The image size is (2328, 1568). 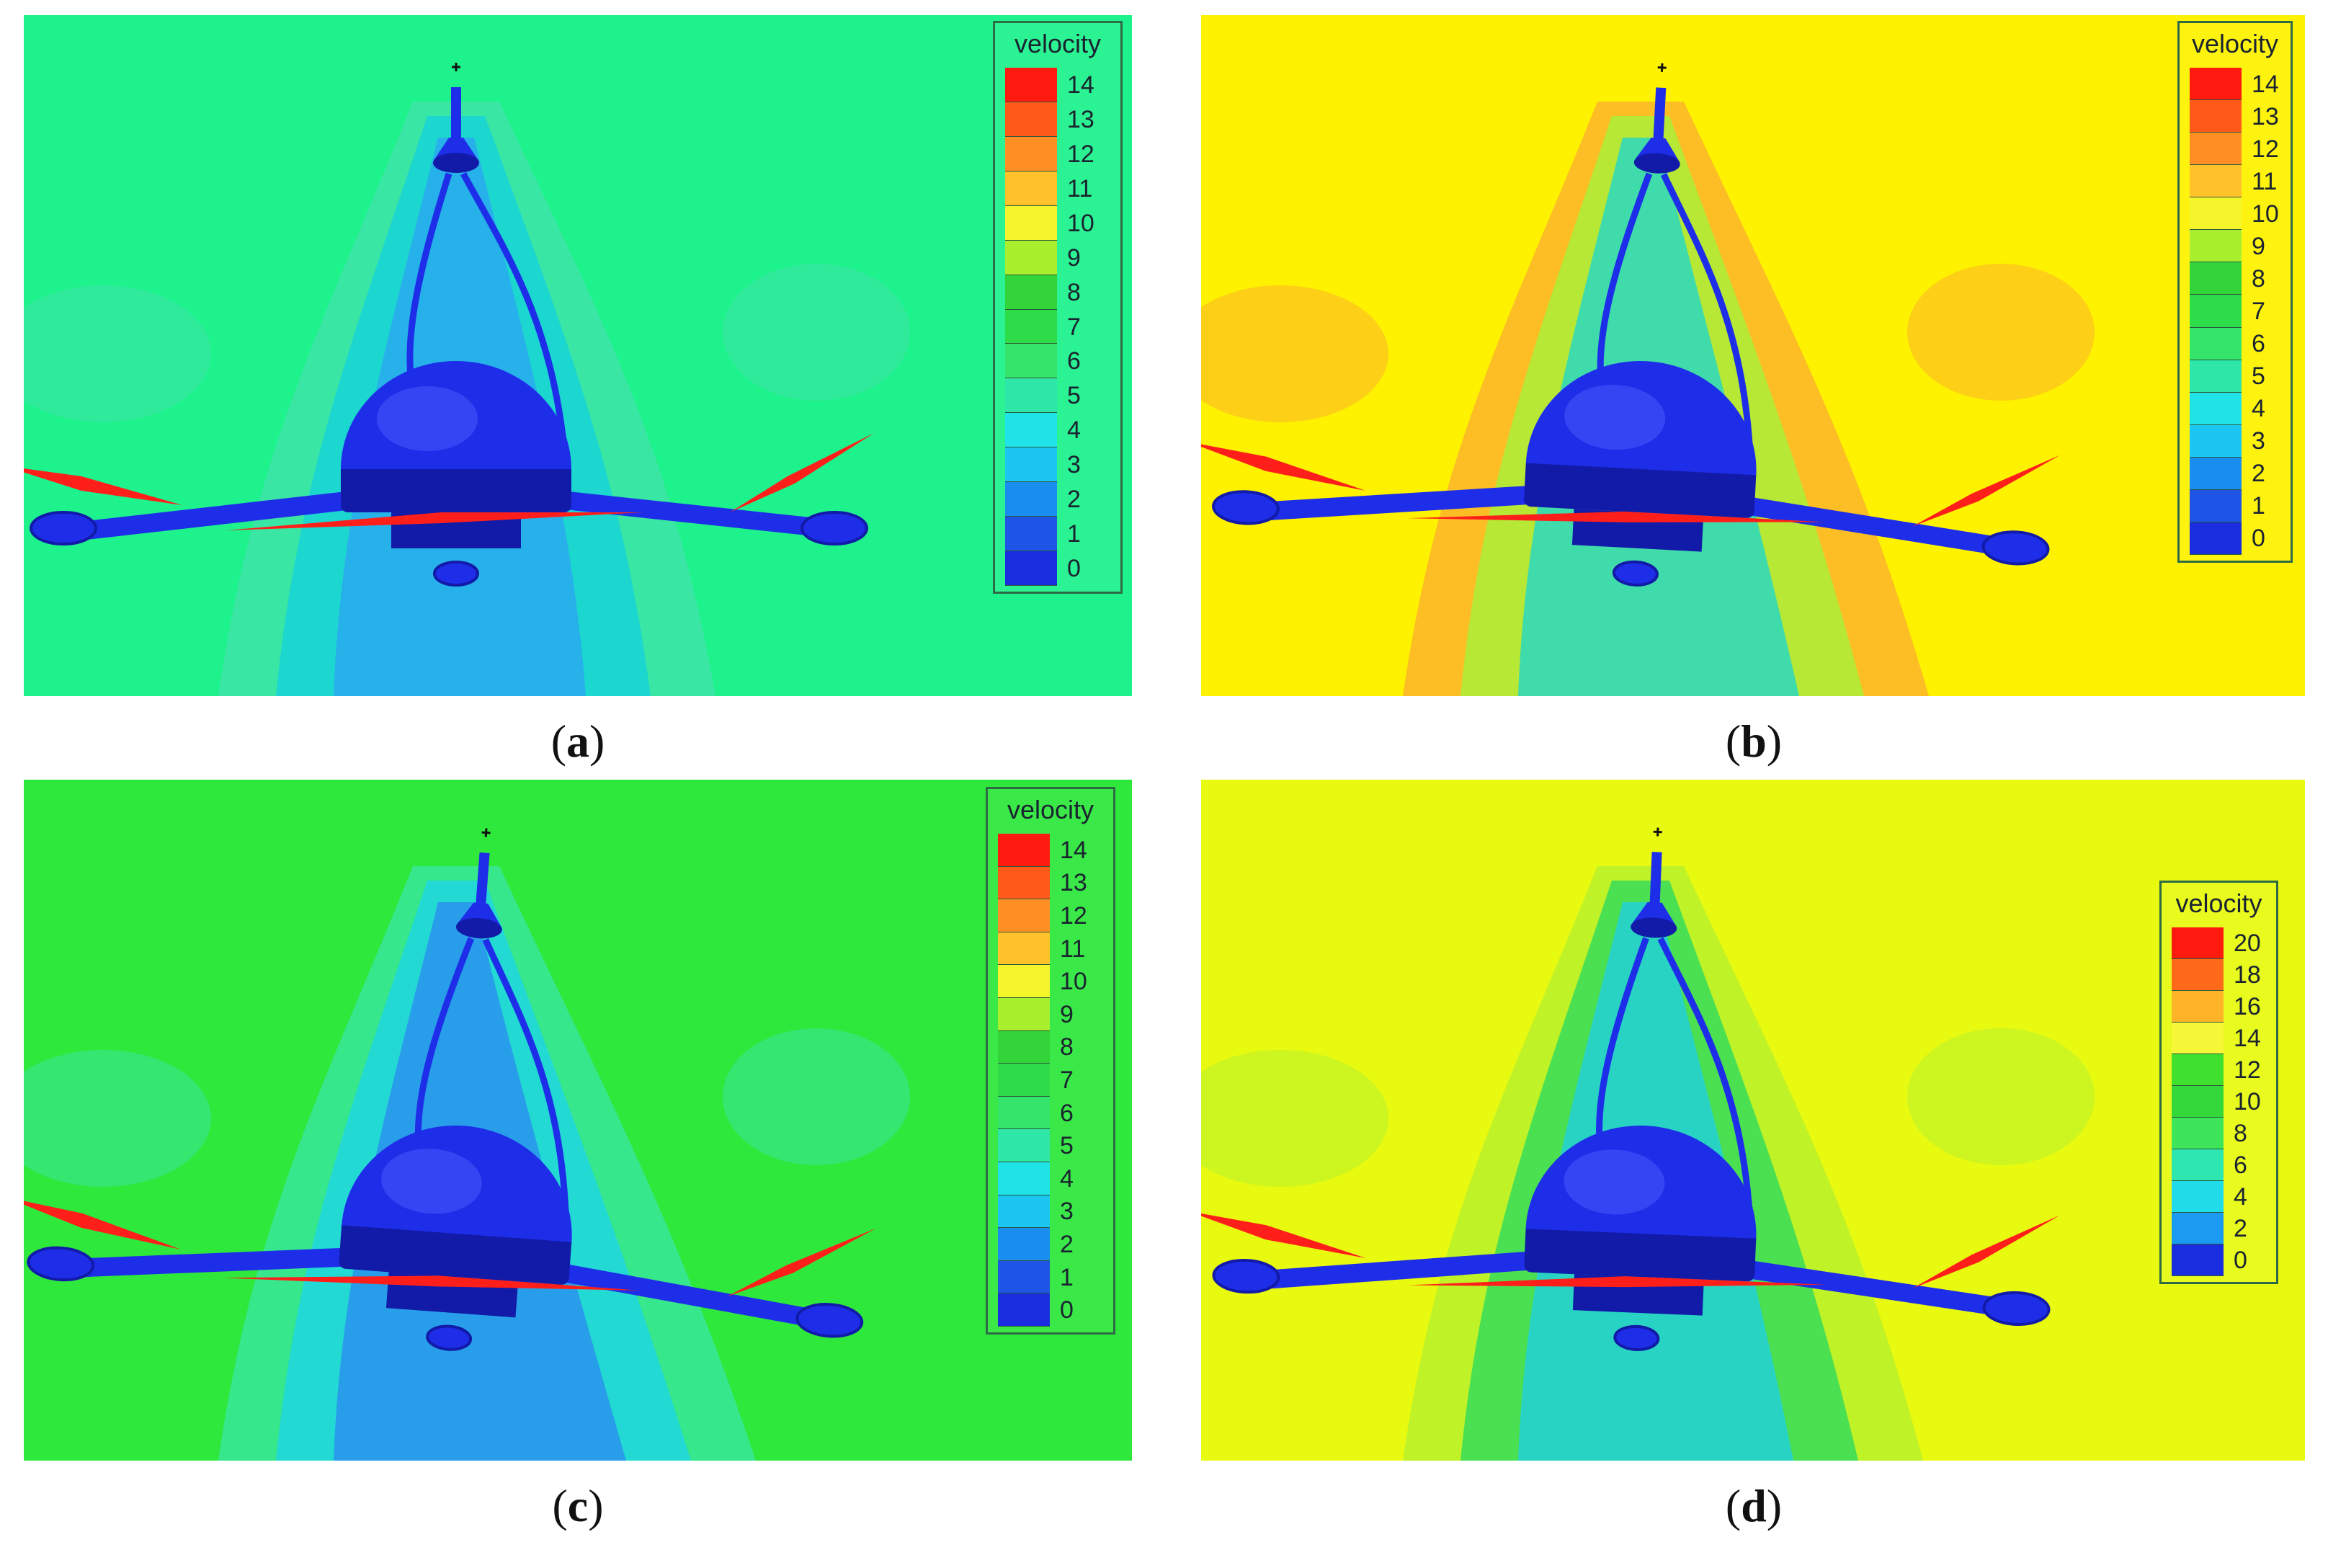 I want to click on caption-a: (a), so click(x=577, y=741).